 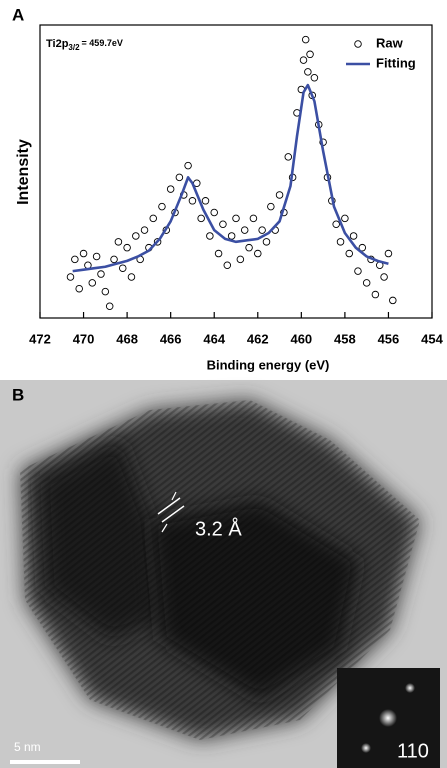 What do you see at coordinates (18, 394) in the screenshot?
I see `panel-label: B` at bounding box center [18, 394].